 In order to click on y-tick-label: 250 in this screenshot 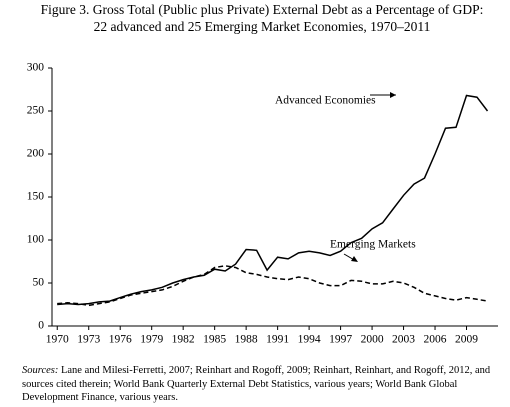, I will do `click(36, 111)`.